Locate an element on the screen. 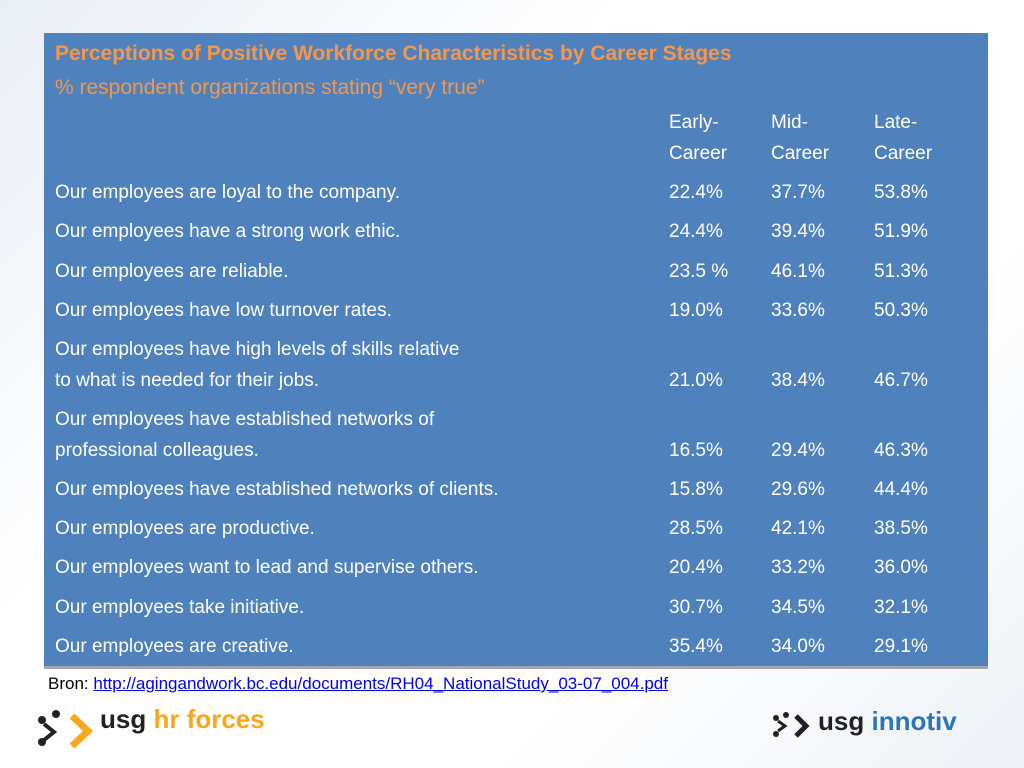 The image size is (1024, 768). cell: 35.4% is located at coordinates (696, 646).